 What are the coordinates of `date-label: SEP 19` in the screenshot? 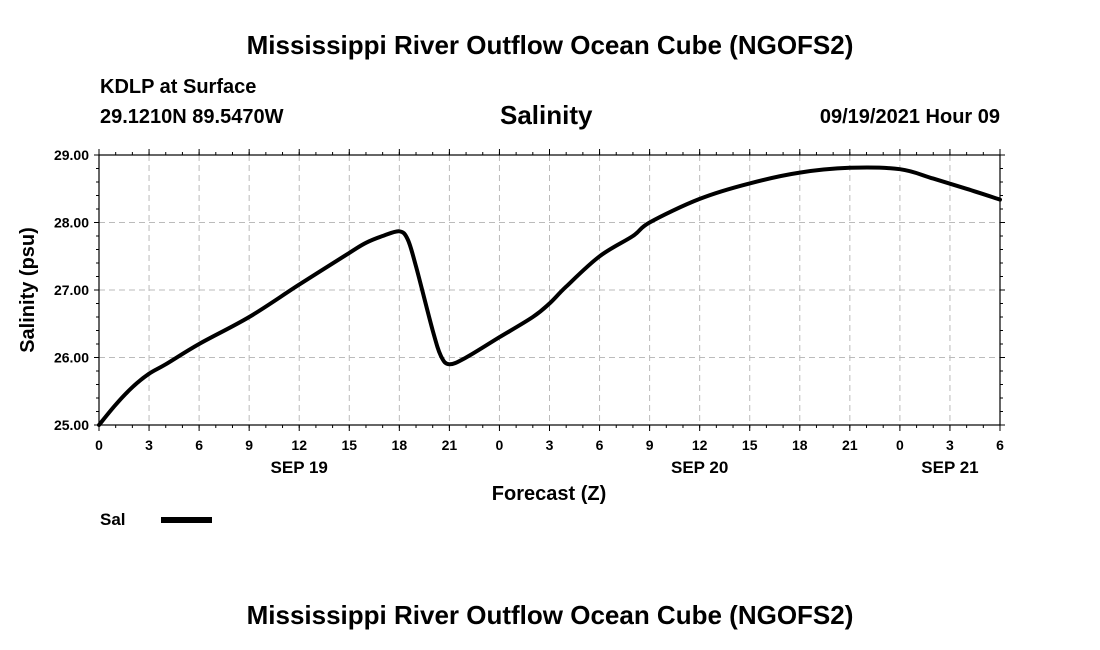 It's located at (299, 467).